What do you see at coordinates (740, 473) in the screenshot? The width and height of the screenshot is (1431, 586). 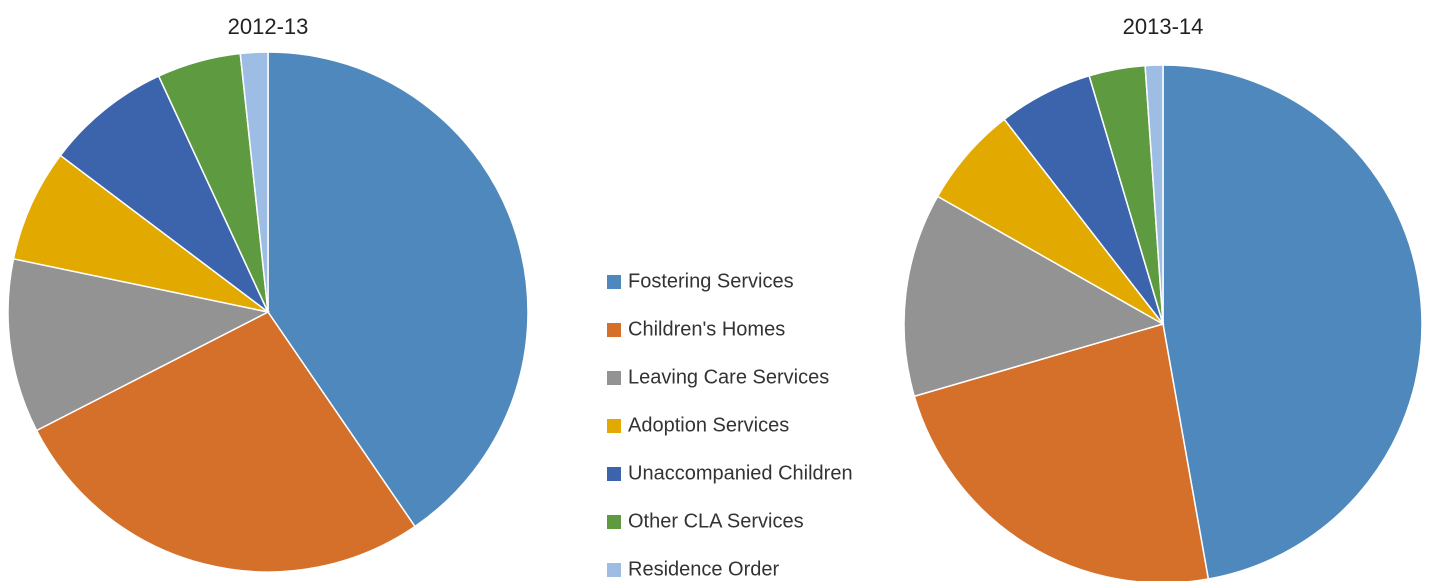 I see `legend-label: Unaccompanied Children` at bounding box center [740, 473].